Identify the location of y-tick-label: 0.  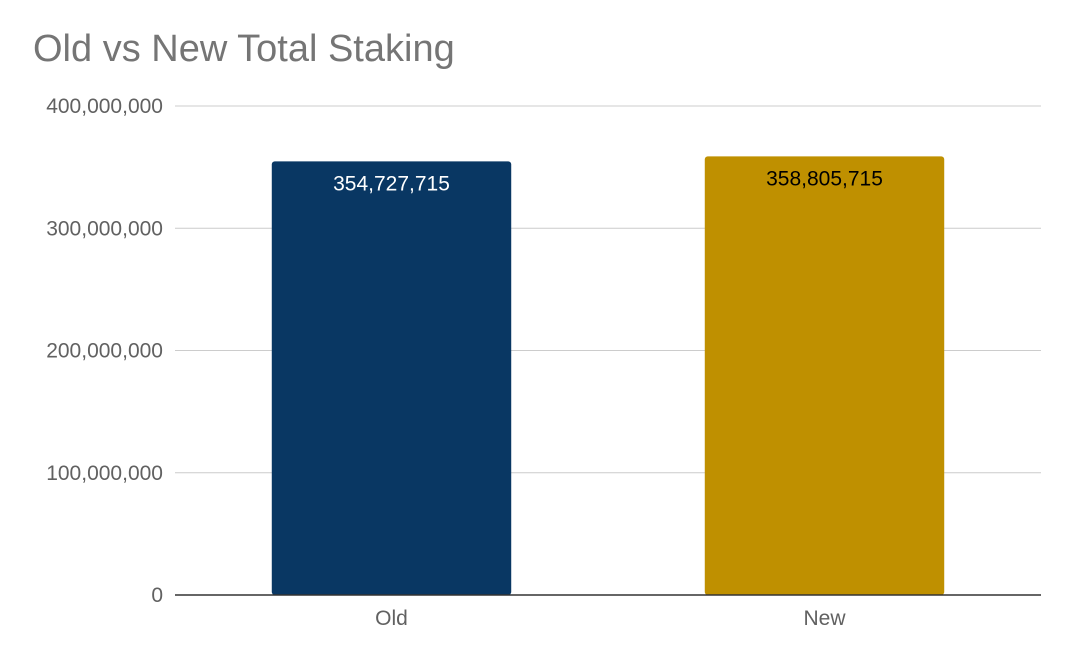
(157, 595).